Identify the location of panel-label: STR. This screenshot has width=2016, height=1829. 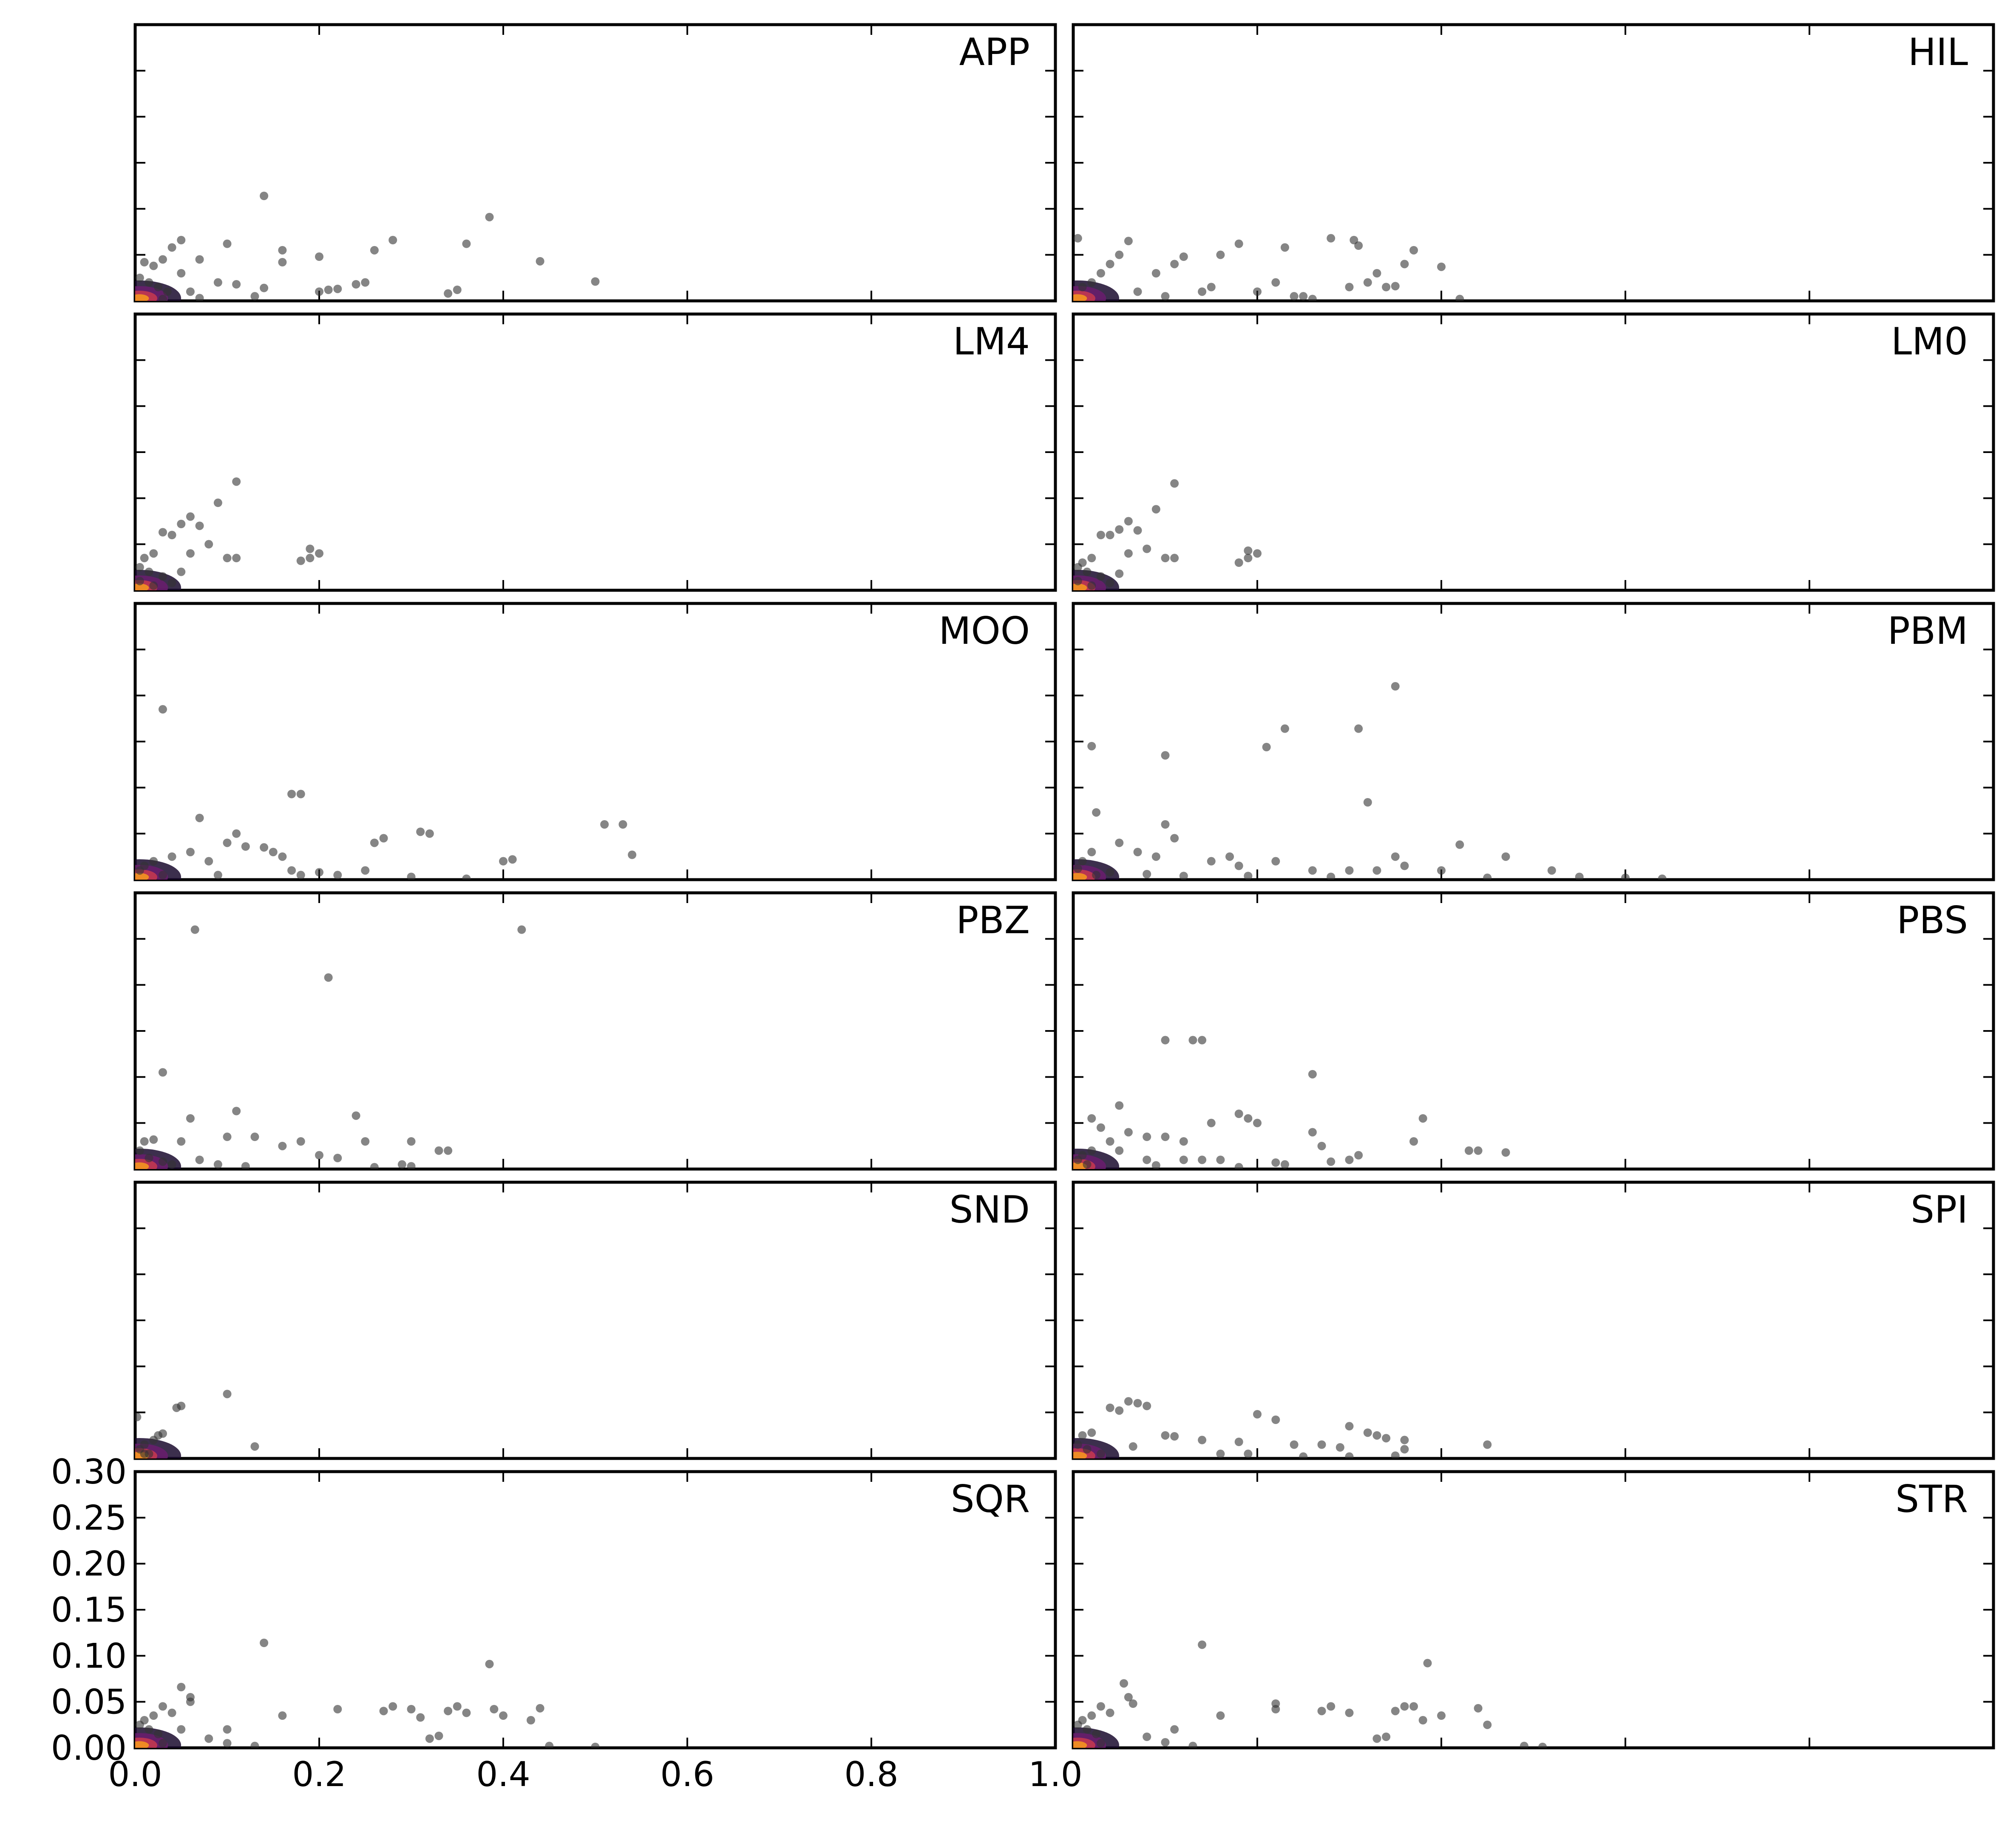
(1932, 1499).